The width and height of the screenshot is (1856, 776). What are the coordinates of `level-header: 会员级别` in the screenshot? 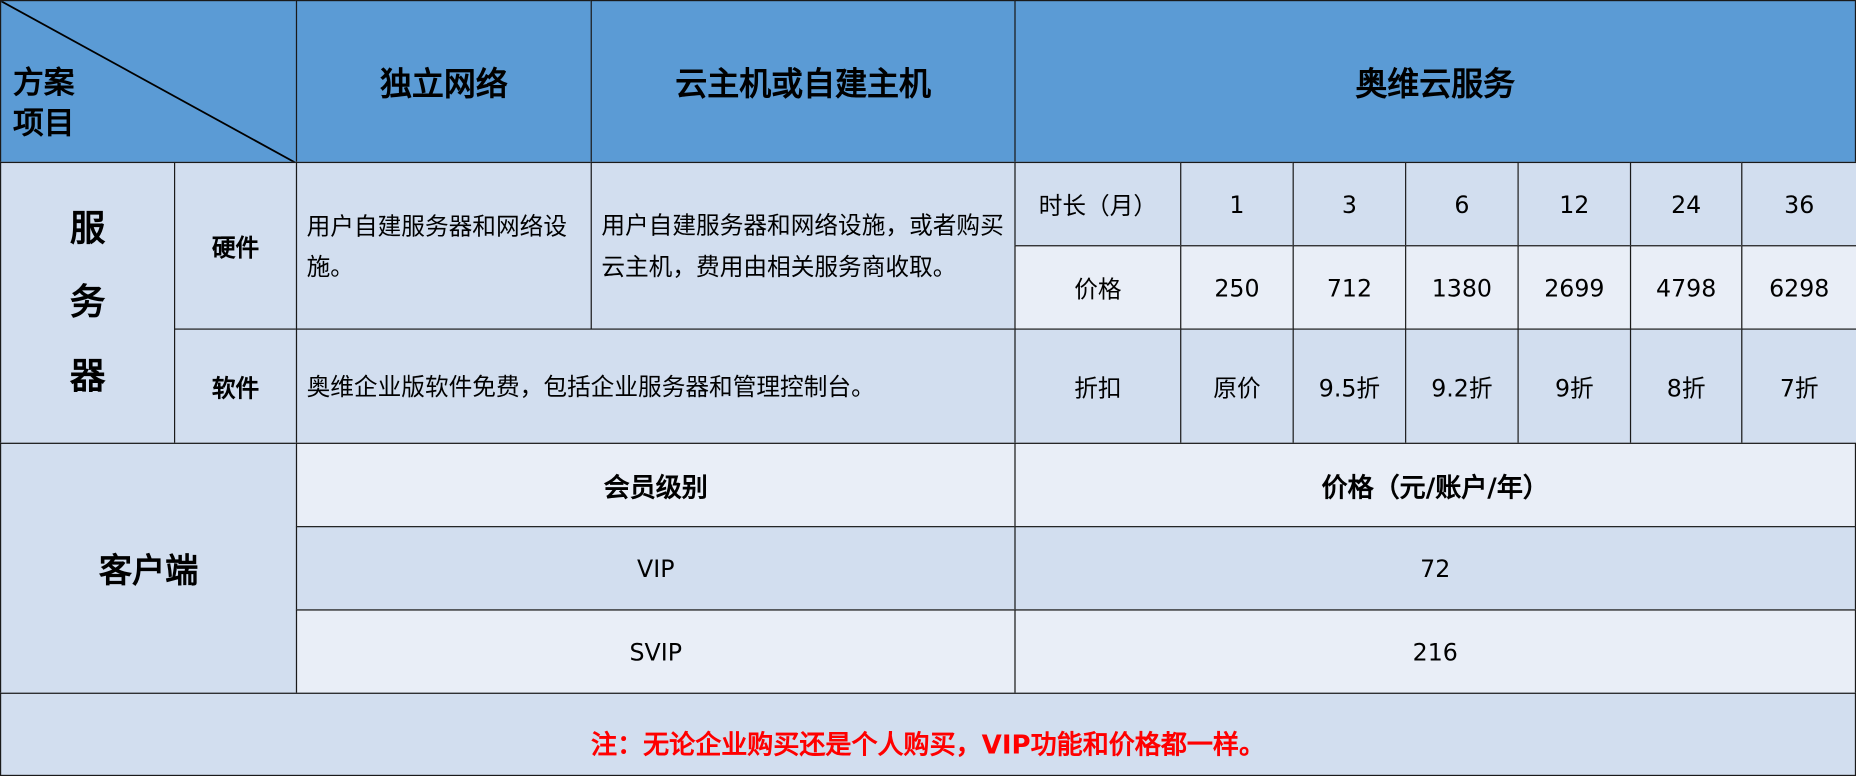 It's located at (655, 485).